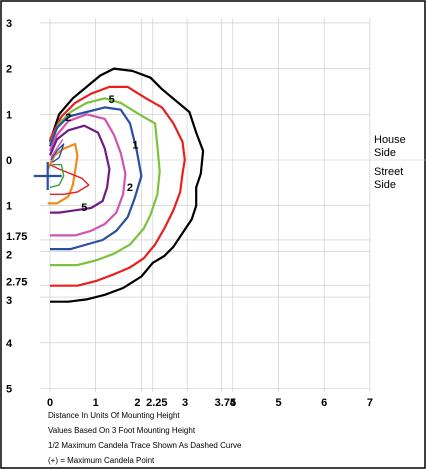 The image size is (426, 469). I want to click on contour-labels: 5 2 1 2 5, so click(101, 154).